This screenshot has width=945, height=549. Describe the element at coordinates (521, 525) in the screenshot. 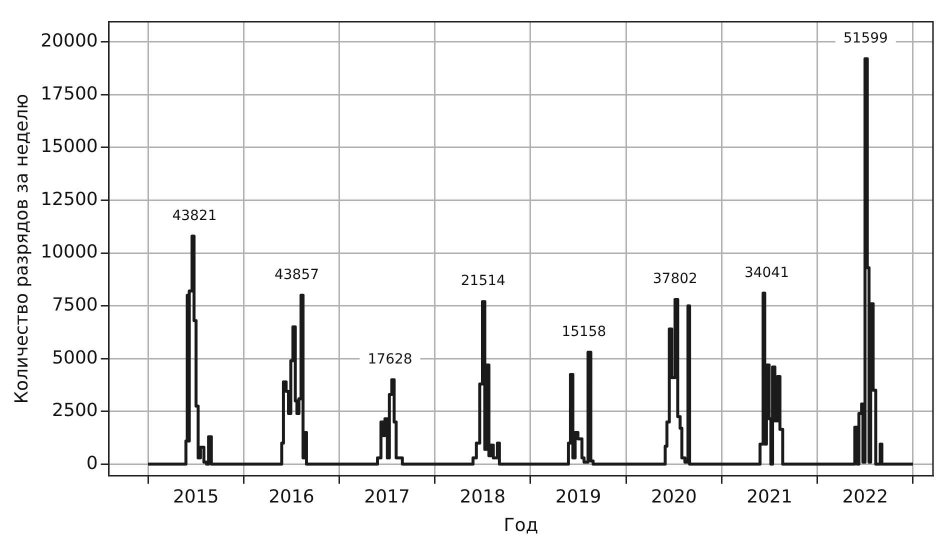

I see `x-axis-title: Год` at that location.